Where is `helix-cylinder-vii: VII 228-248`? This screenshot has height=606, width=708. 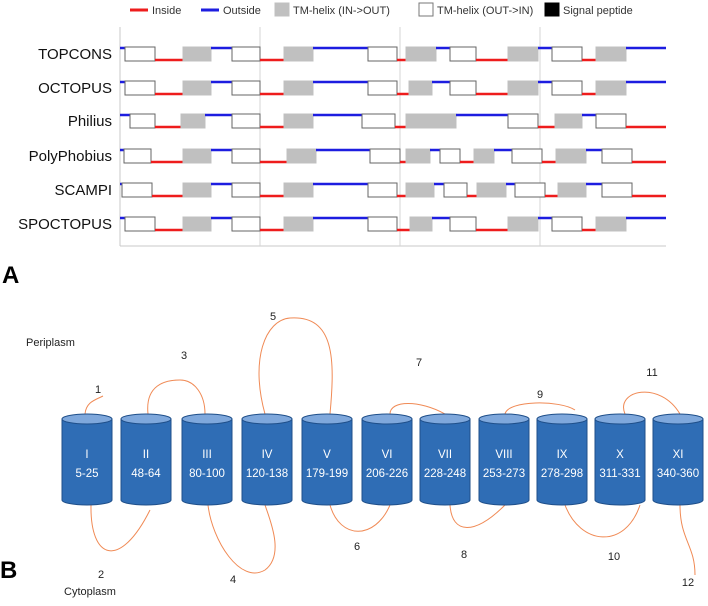
helix-cylinder-vii: VII 228-248 is located at coordinates (445, 459).